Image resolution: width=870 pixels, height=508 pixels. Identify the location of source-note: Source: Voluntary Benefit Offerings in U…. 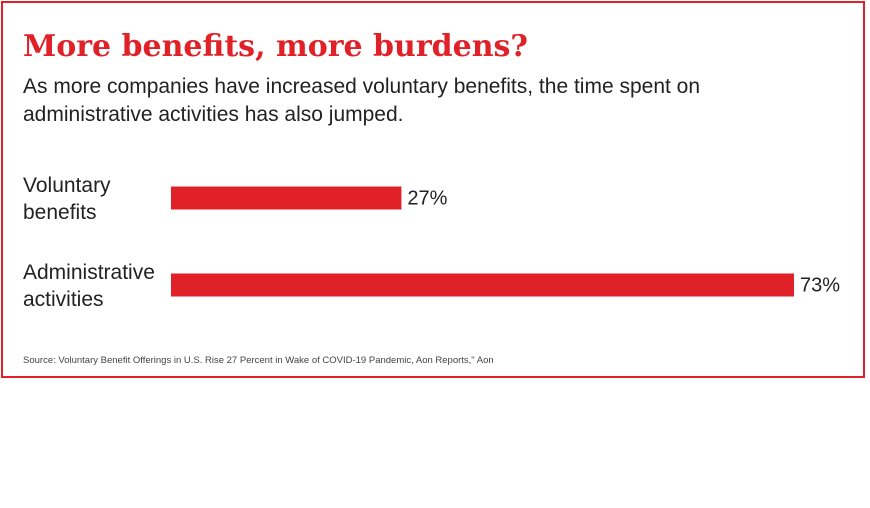
(258, 360).